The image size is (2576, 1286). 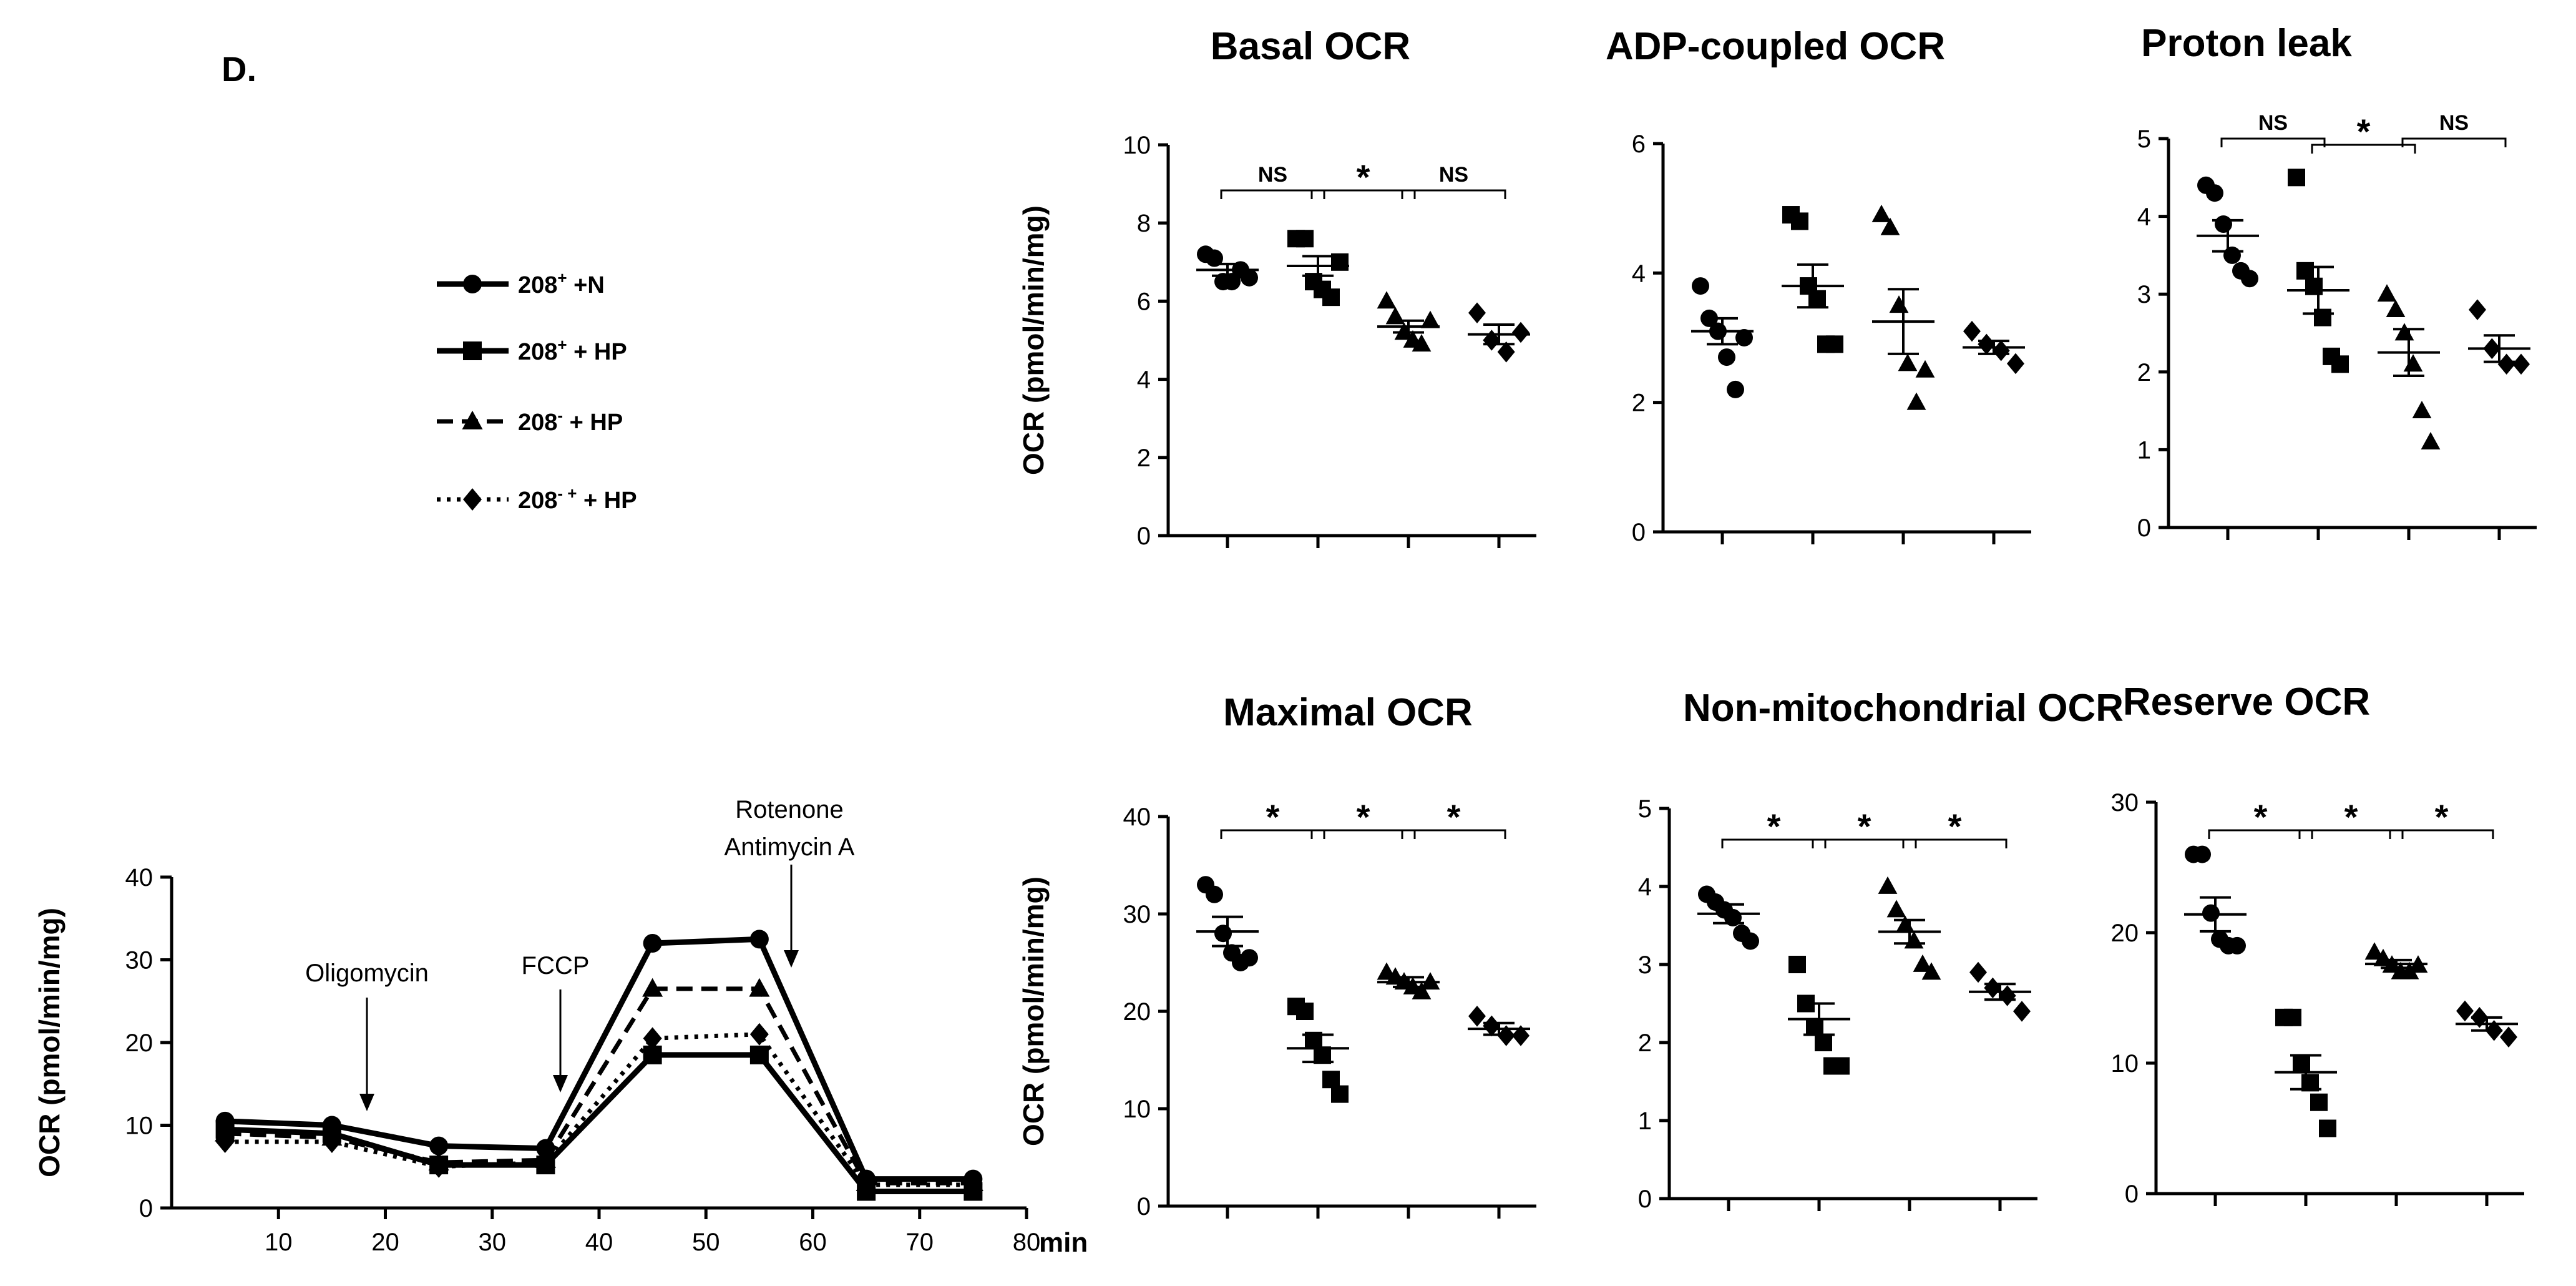 I want to click on series-path, so click(x=599, y=1059).